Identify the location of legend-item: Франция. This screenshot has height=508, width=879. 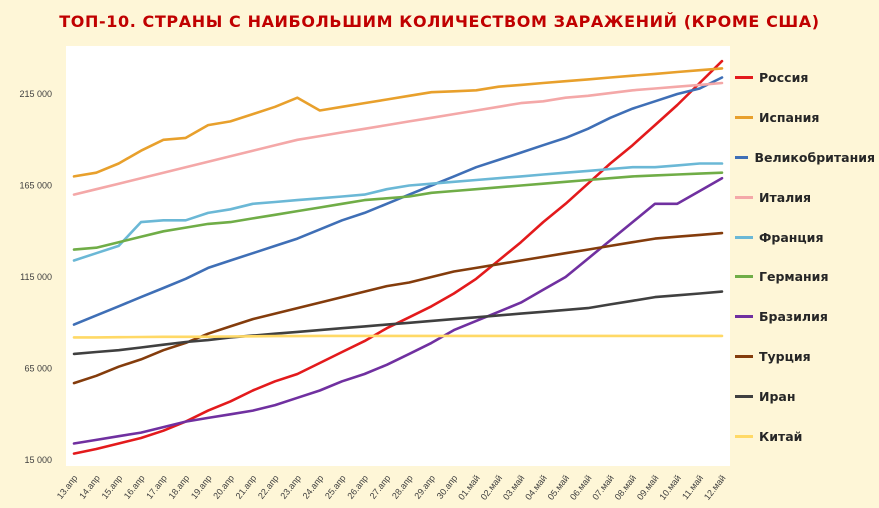
(805, 237).